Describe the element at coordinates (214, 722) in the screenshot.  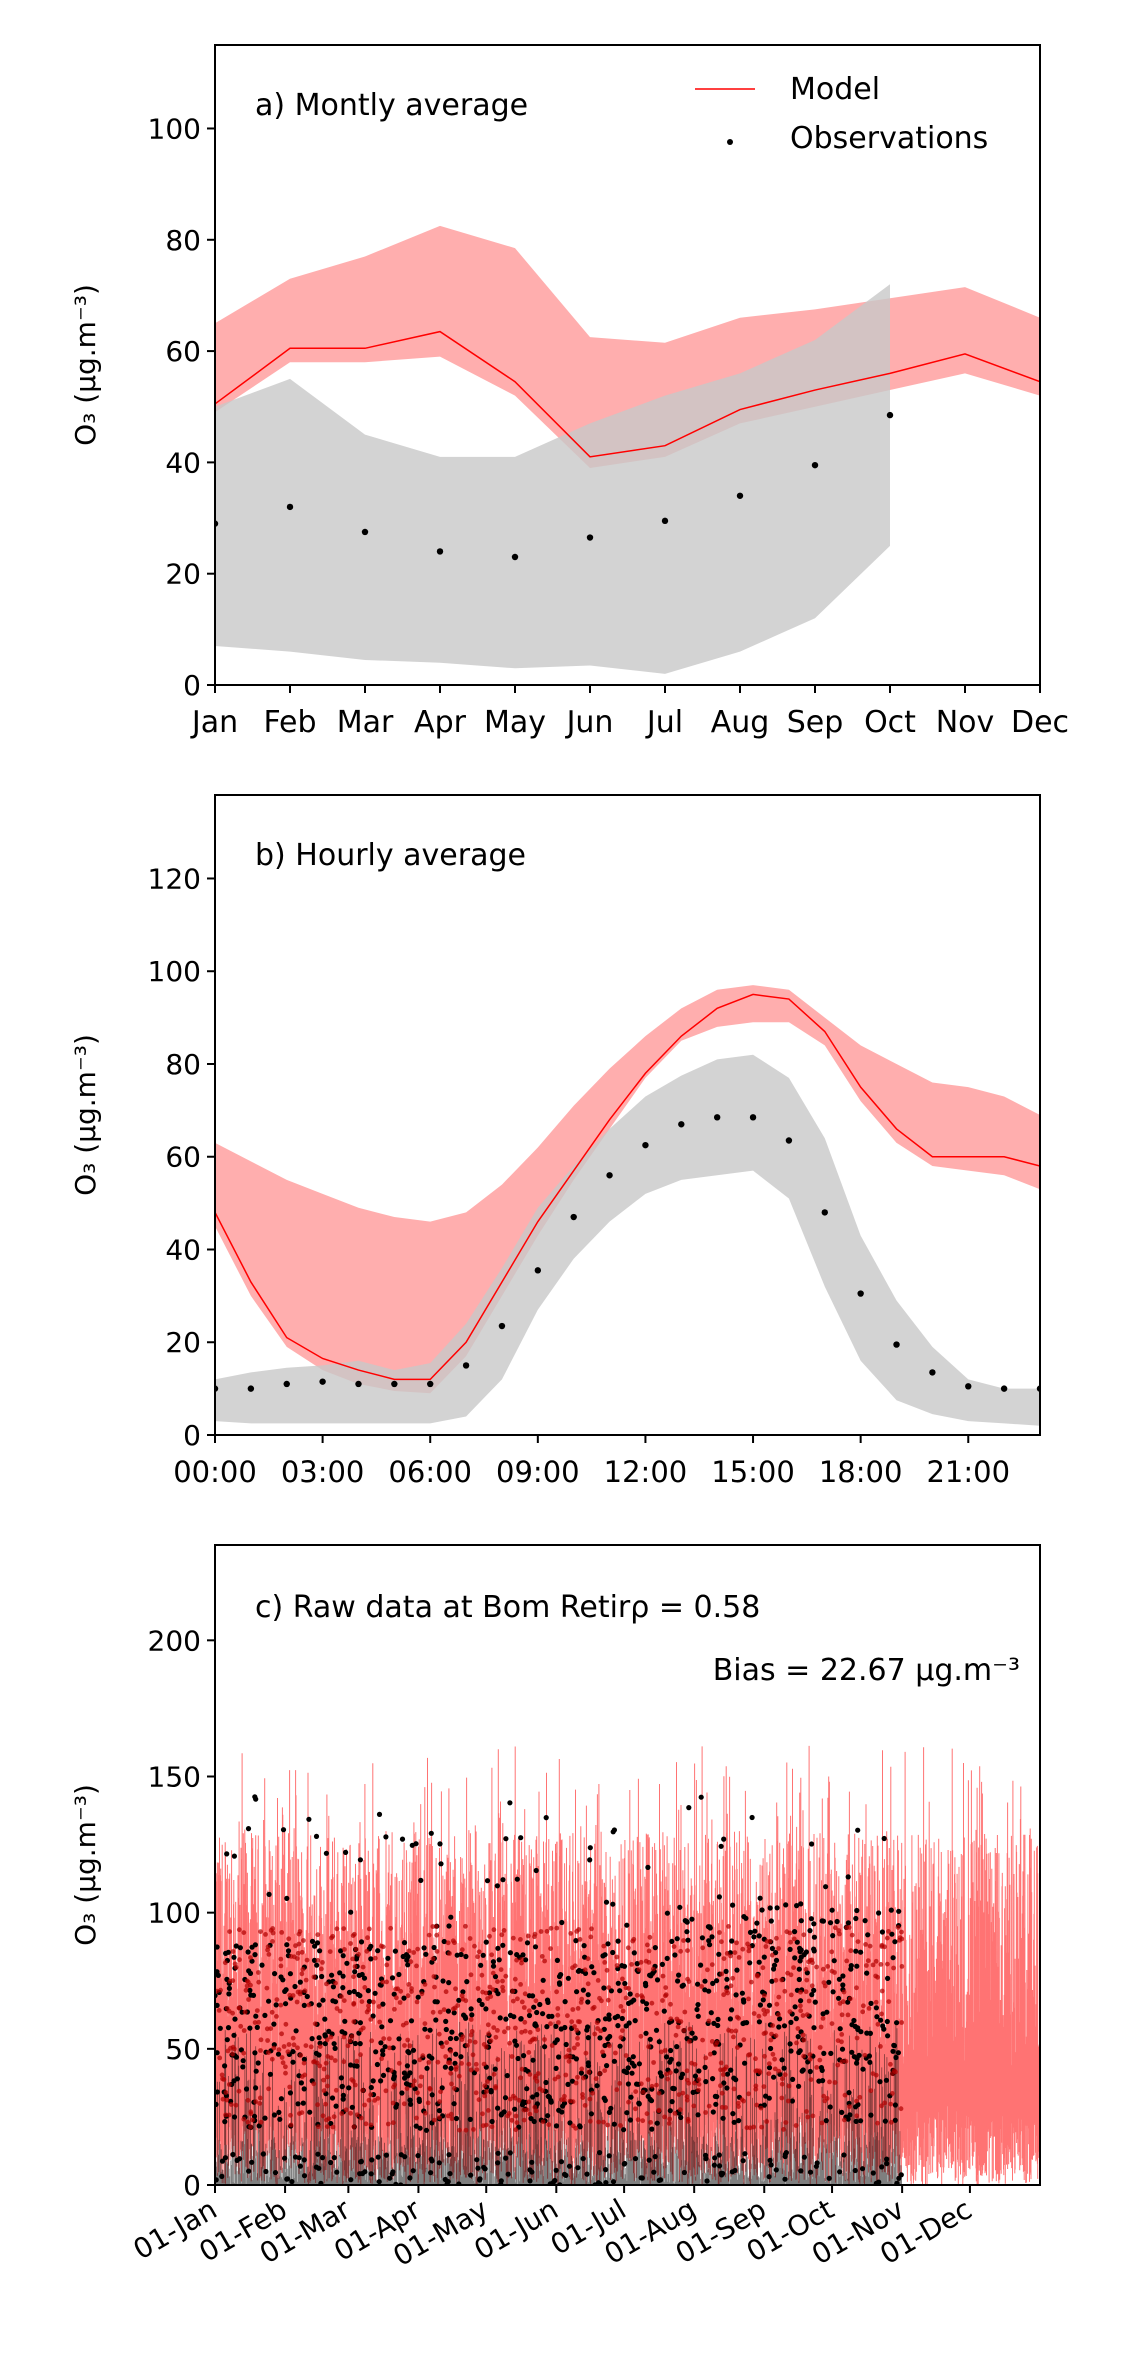
I see `panel-a-xtick-label: Jan` at that location.